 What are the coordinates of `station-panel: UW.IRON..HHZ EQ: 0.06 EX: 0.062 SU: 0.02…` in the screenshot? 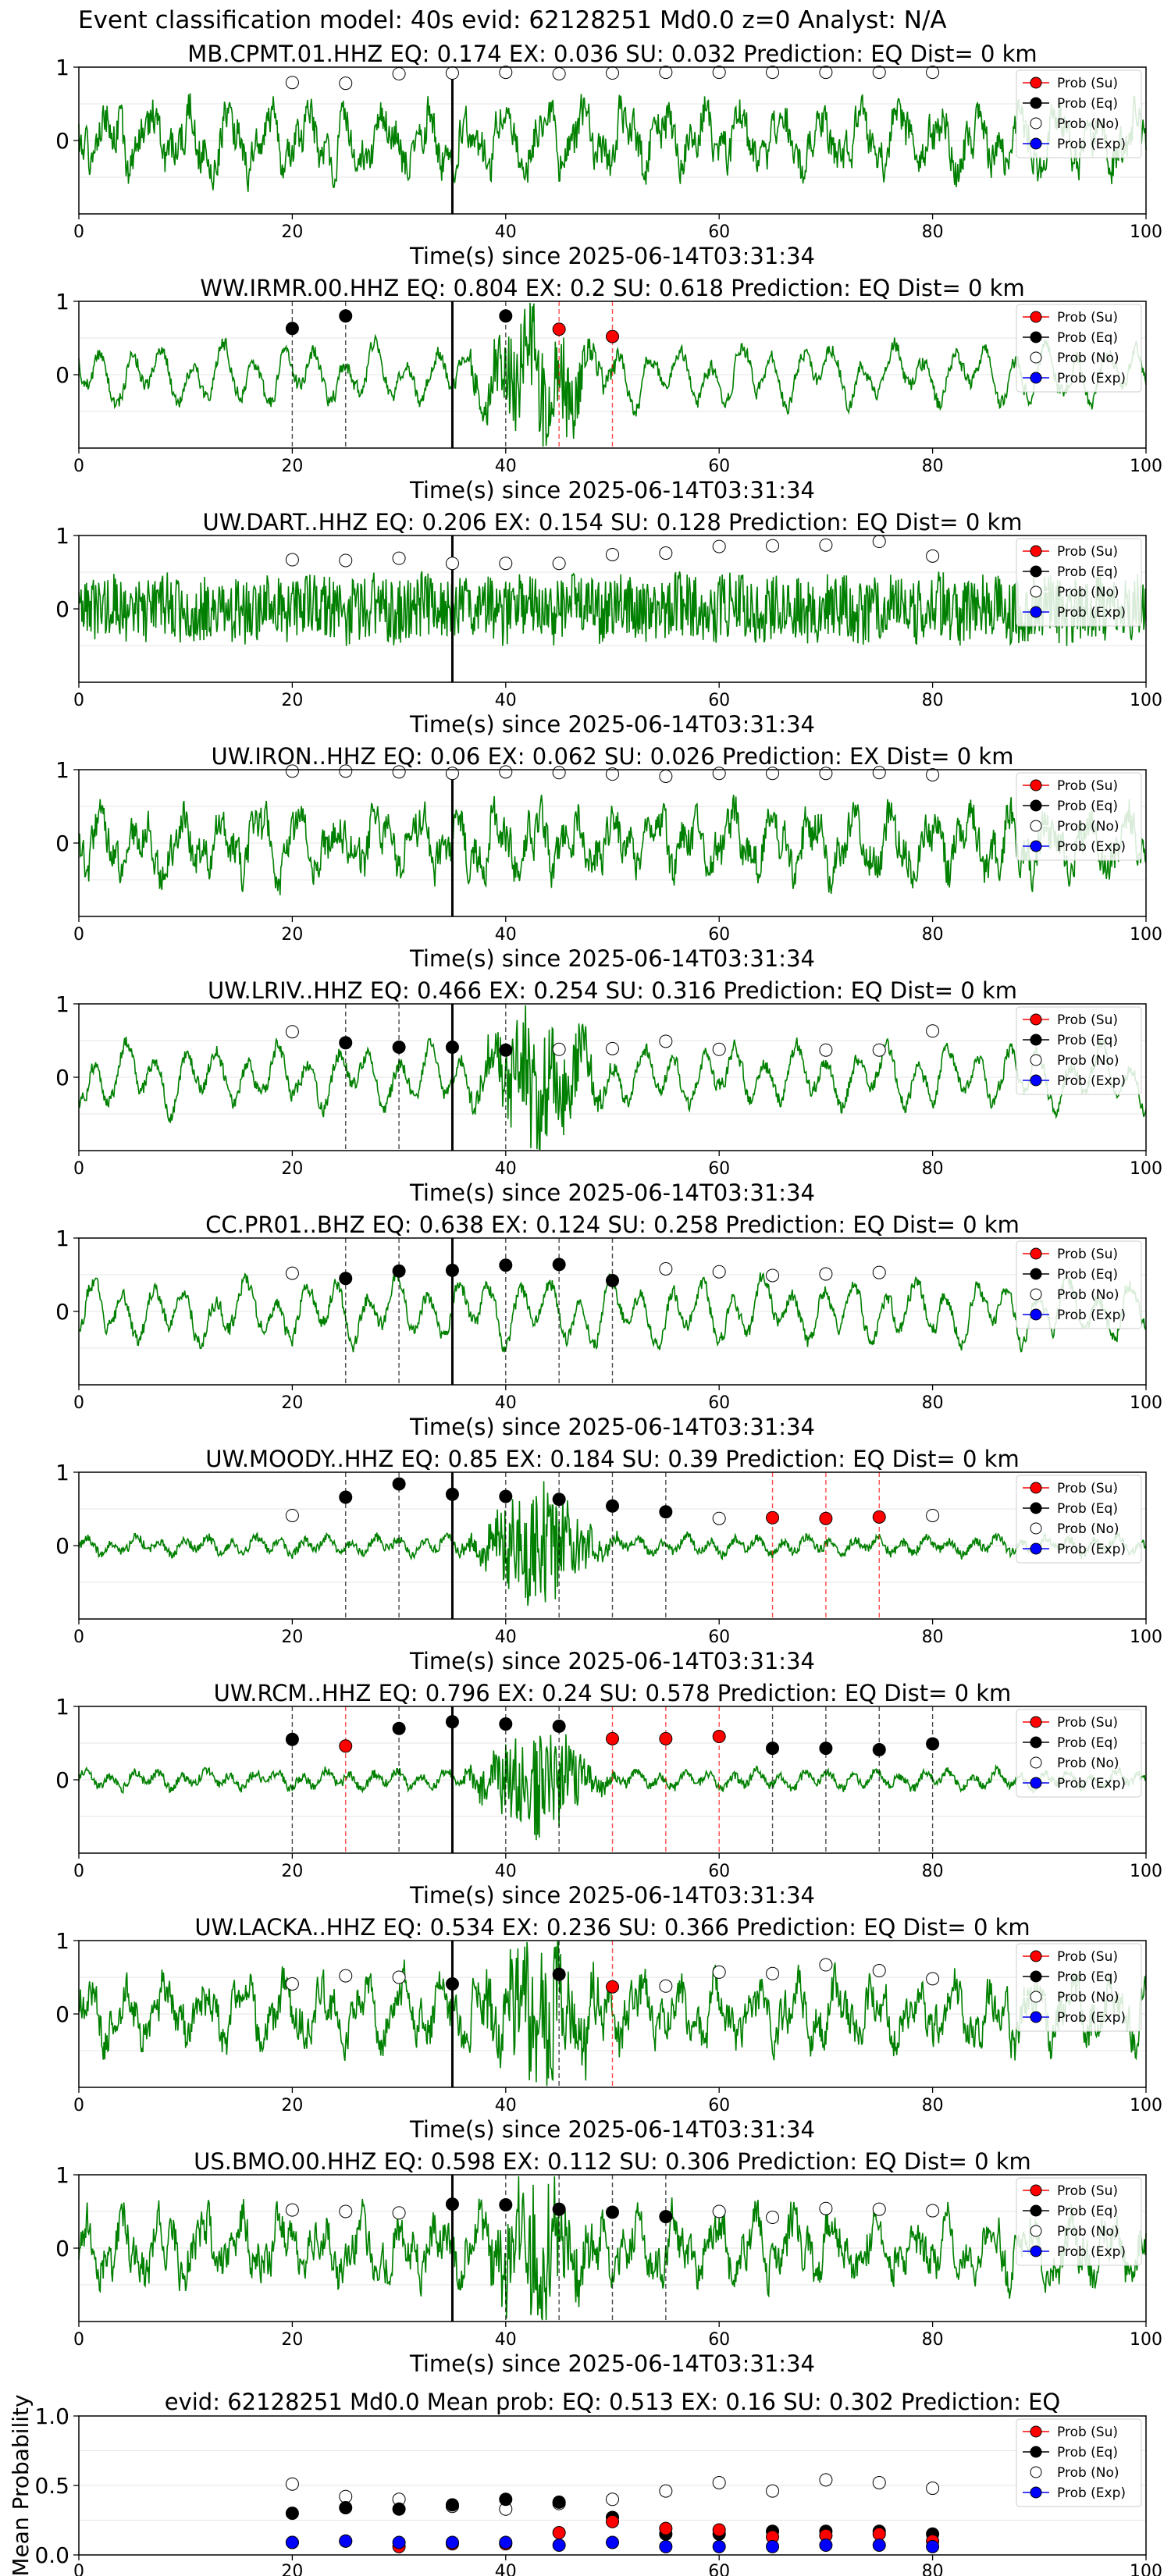 It's located at (608, 858).